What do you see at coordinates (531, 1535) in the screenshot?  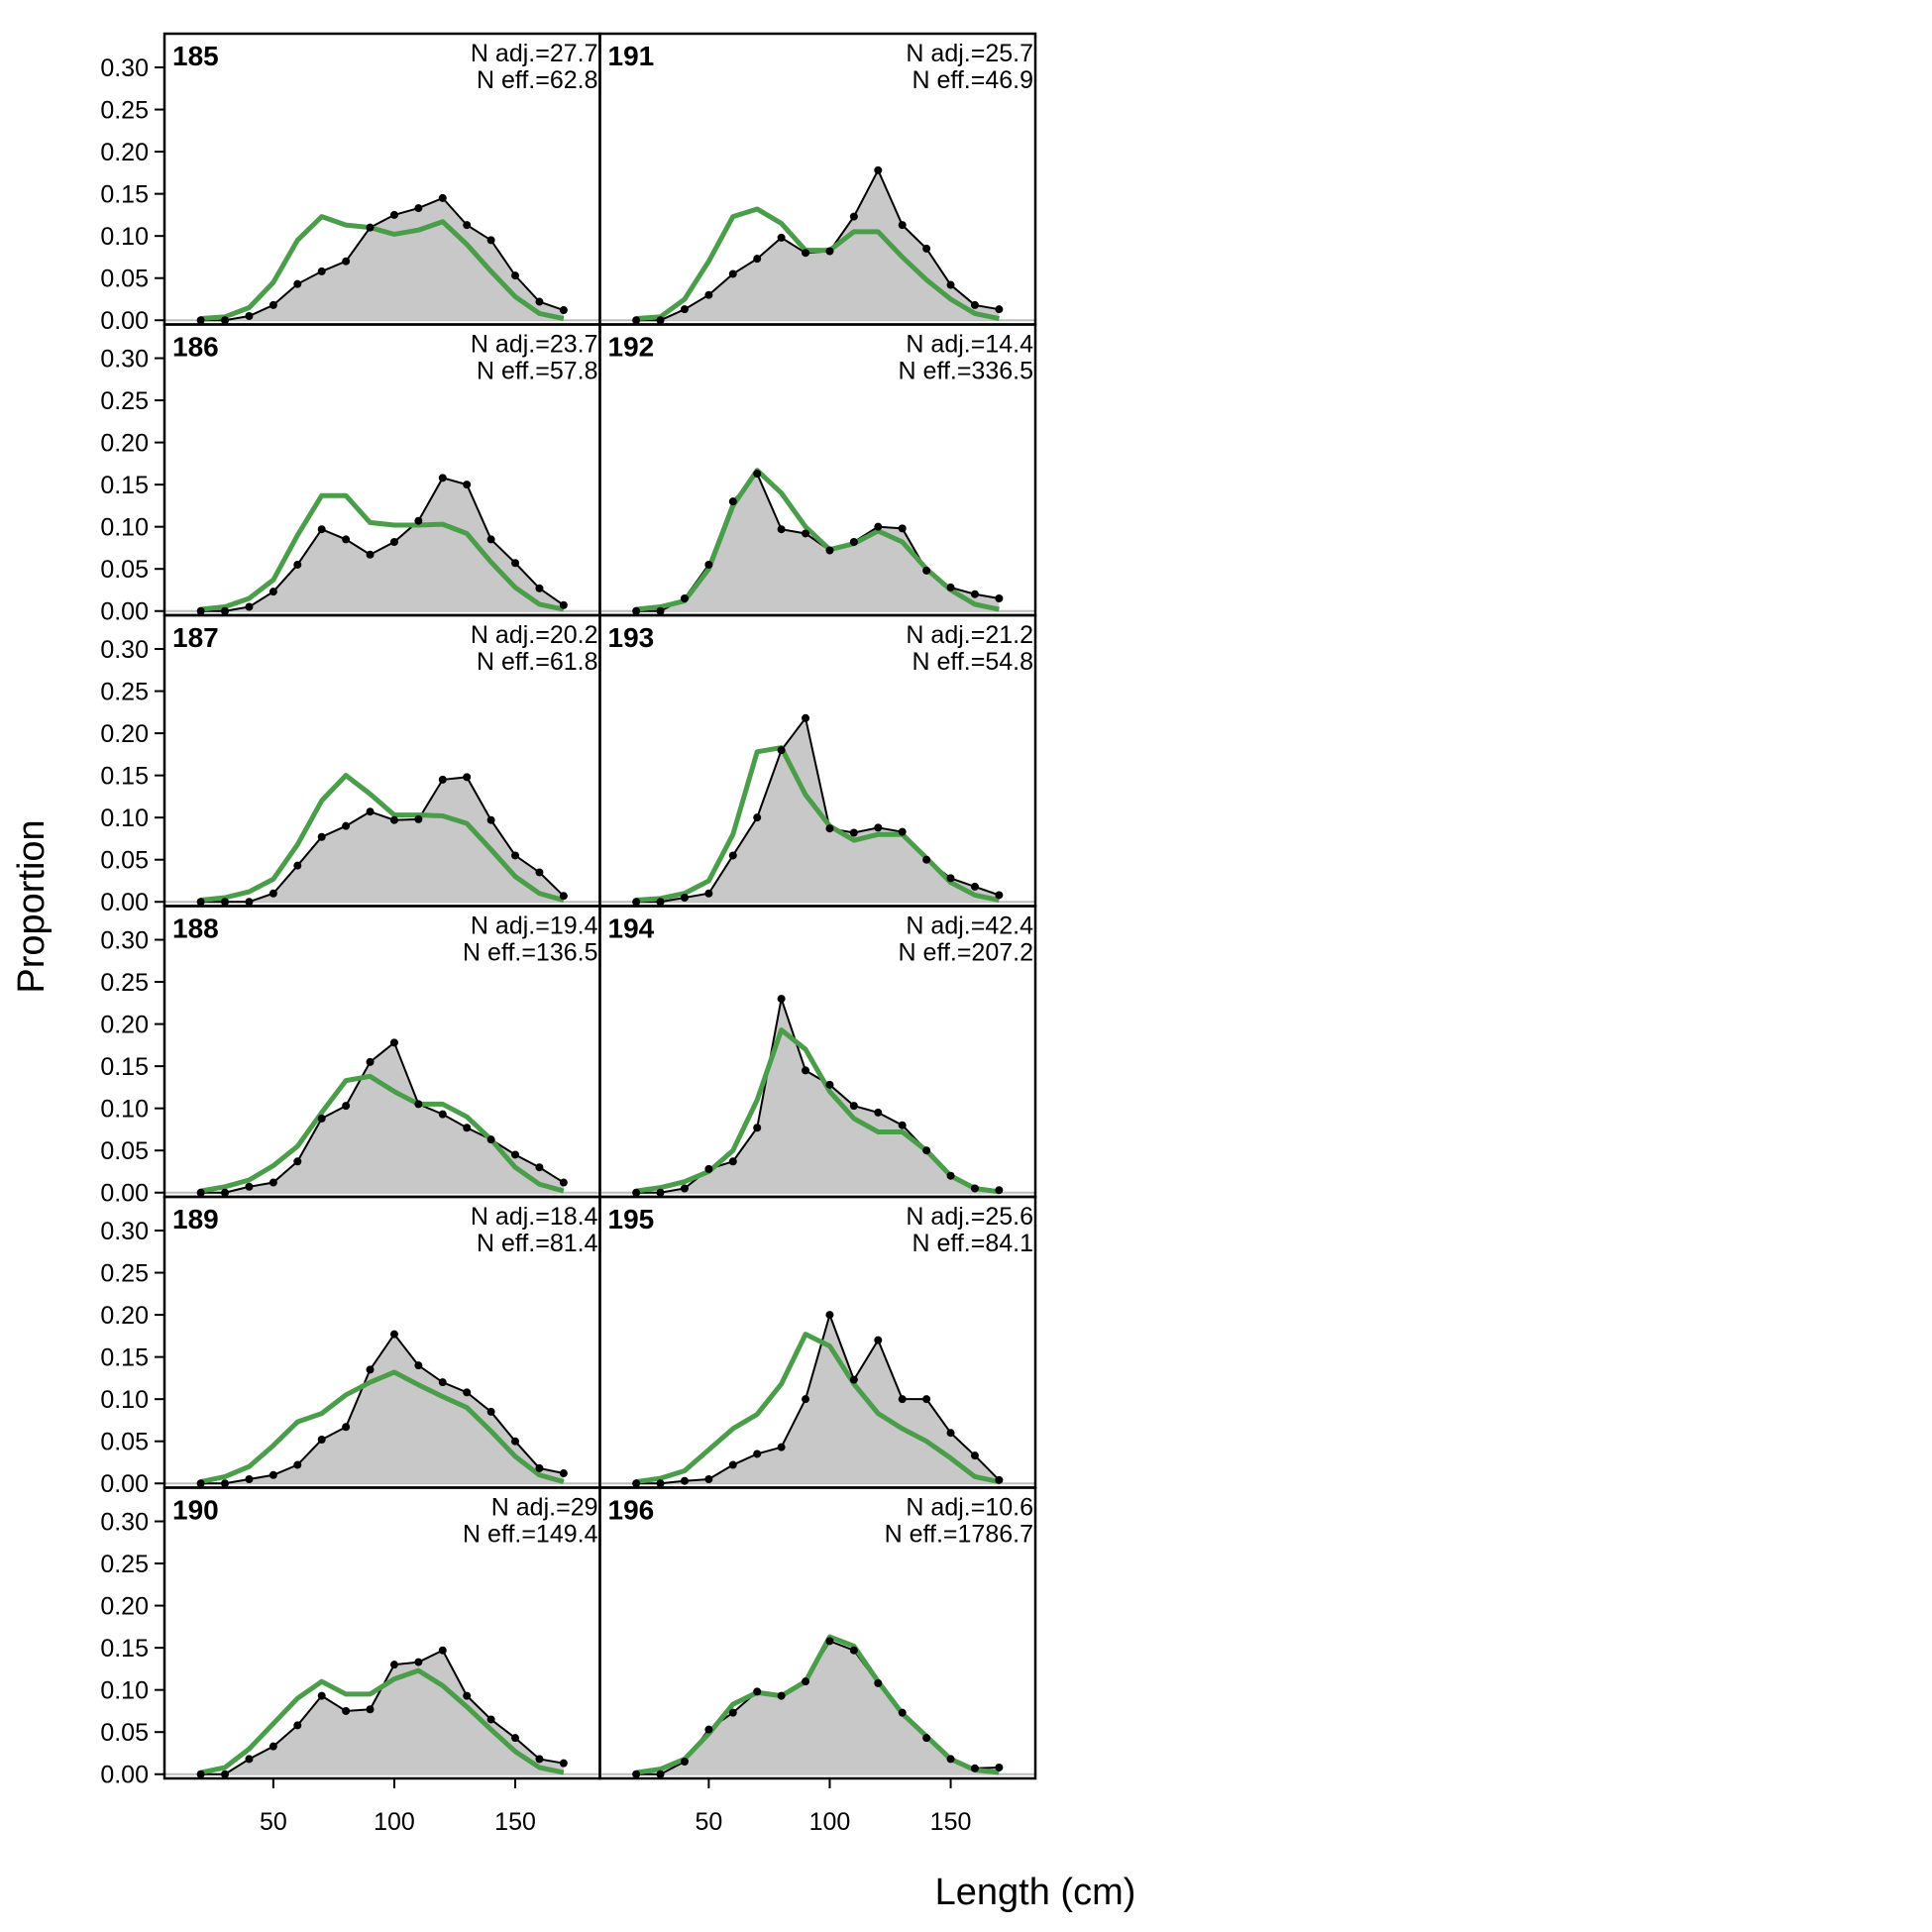 I see `n-eff-label: N eff.=149.4` at bounding box center [531, 1535].